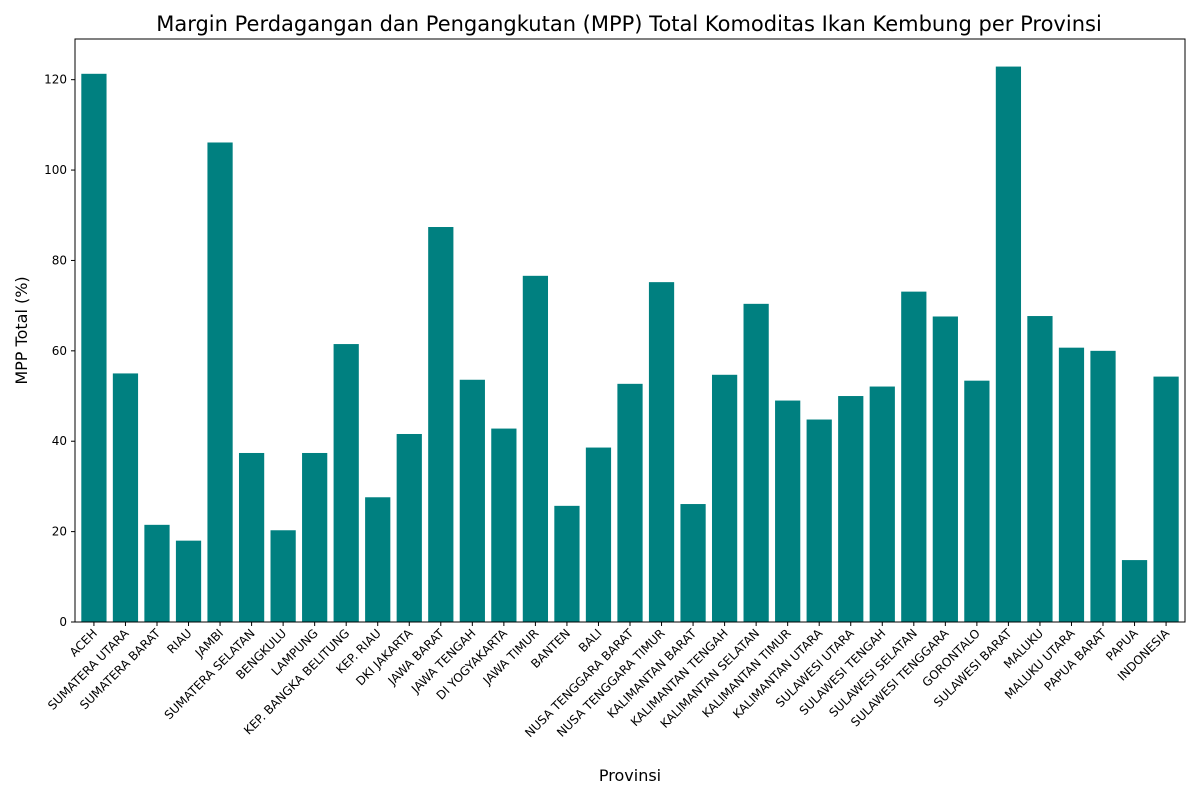  Describe the element at coordinates (59, 260) in the screenshot. I see `y-tick-label: 80` at that location.